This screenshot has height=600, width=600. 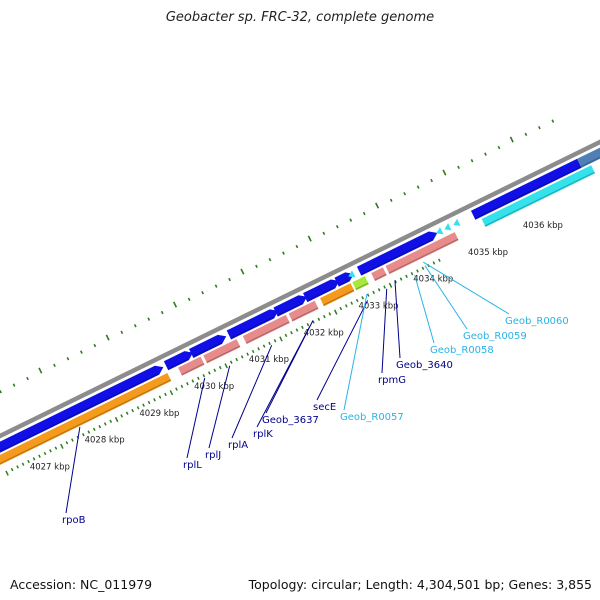 I want to click on kbp-label: 4035 kbp, so click(x=488, y=253).